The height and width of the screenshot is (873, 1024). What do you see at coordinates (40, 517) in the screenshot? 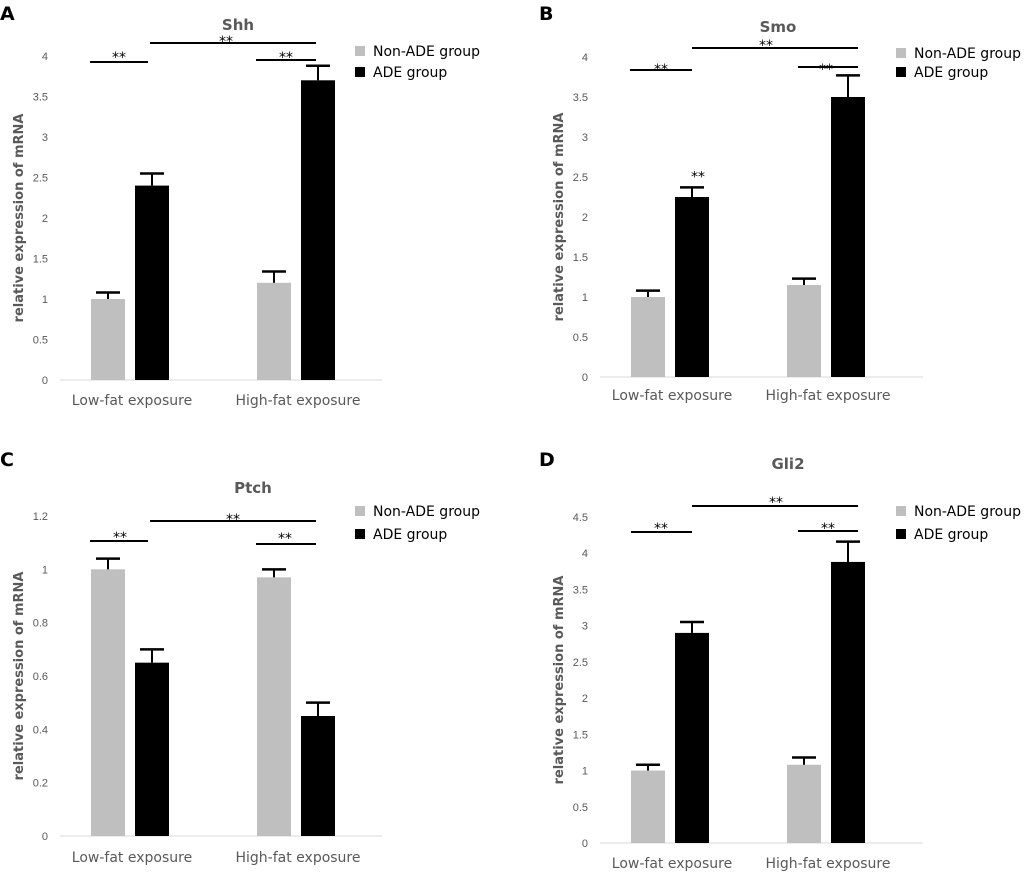
I see `y-tick-label: 1.2` at bounding box center [40, 517].